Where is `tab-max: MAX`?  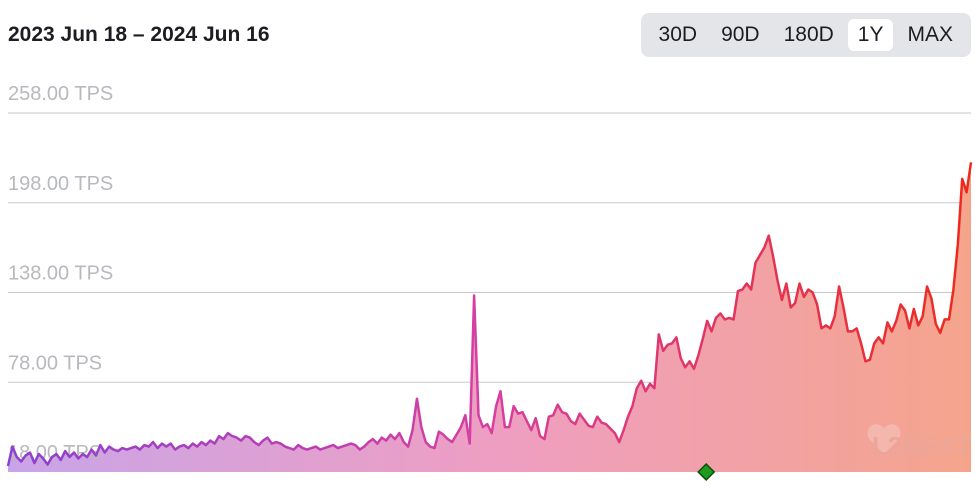 tab-max: MAX is located at coordinates (930, 34).